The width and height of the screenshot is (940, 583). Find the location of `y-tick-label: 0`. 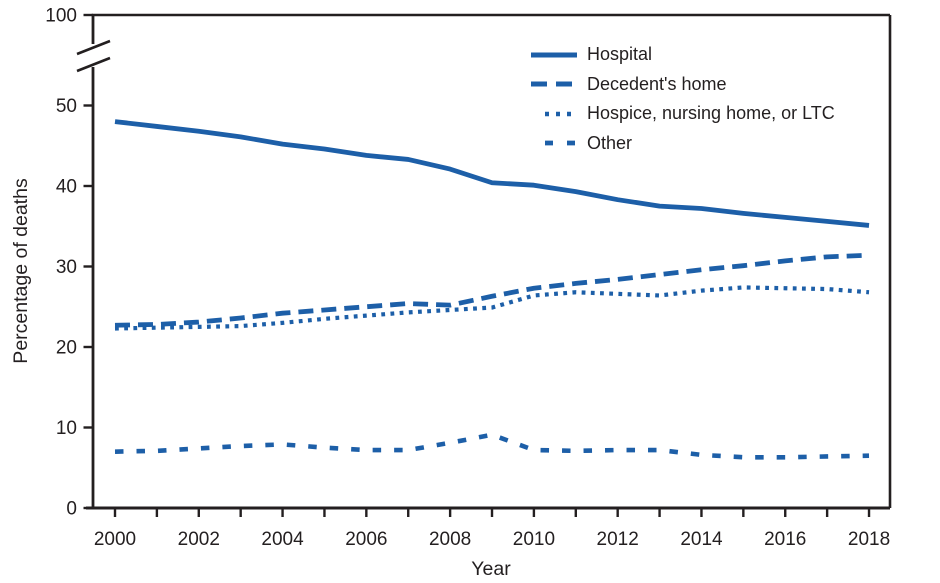

y-tick-label: 0 is located at coordinates (71, 509).